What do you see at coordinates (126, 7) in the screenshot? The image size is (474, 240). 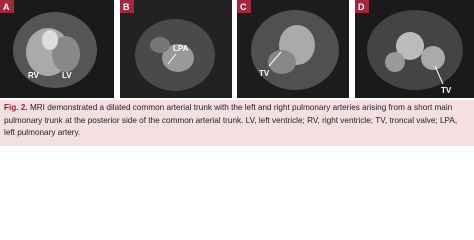 I see `panel-label: B` at bounding box center [126, 7].